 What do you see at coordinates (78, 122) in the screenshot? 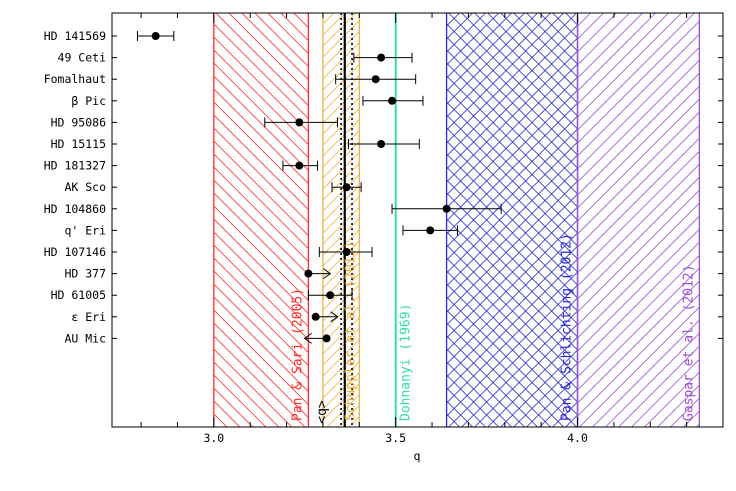
I see `object-label-4: HD 95086` at bounding box center [78, 122].